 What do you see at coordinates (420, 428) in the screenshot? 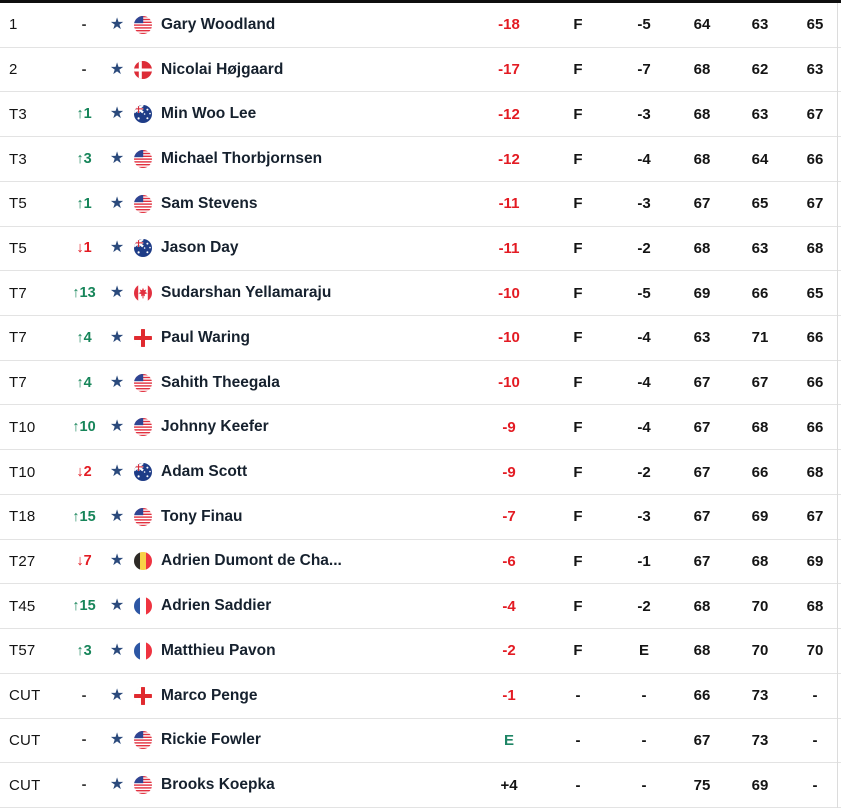
I see `leaderboard-row: T10 ↑10 ★ Johnny Keefer -9 F -4 67 68 66` at bounding box center [420, 428].